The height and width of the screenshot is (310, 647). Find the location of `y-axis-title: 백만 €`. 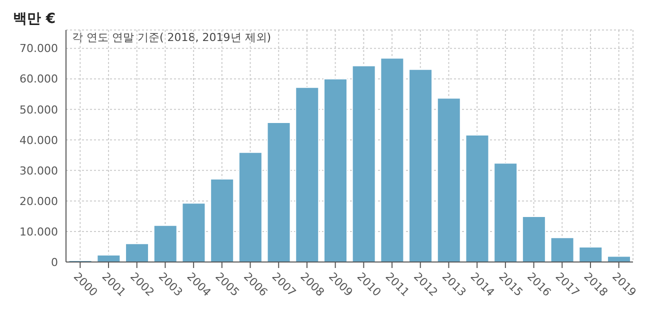

y-axis-title: 백만 € is located at coordinates (34, 19).